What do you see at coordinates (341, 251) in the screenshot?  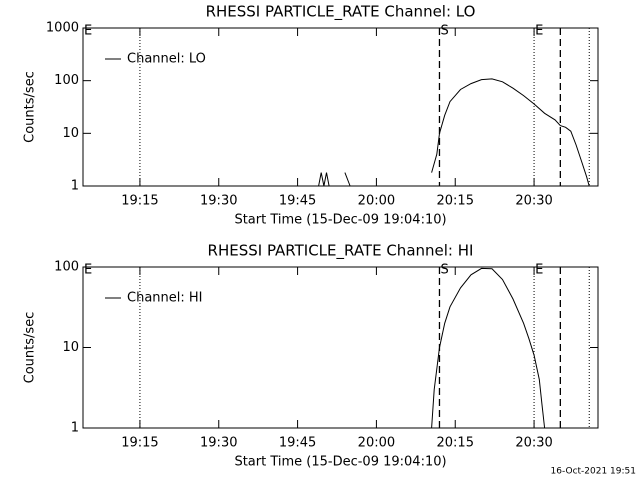 I see `chart-title: RHESSI PARTICLE_RATE Channel: HI` at bounding box center [341, 251].